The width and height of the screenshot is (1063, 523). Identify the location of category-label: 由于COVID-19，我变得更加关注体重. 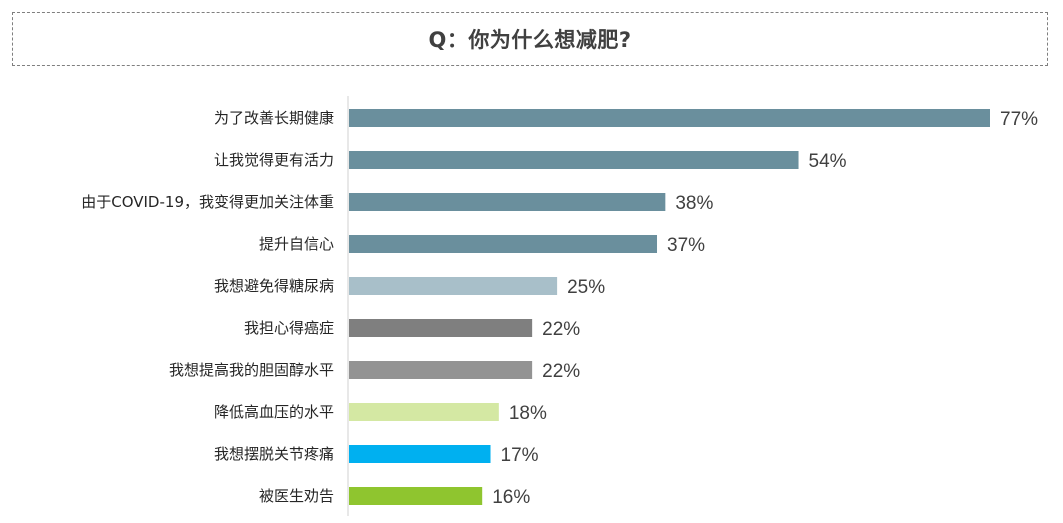
(207, 202).